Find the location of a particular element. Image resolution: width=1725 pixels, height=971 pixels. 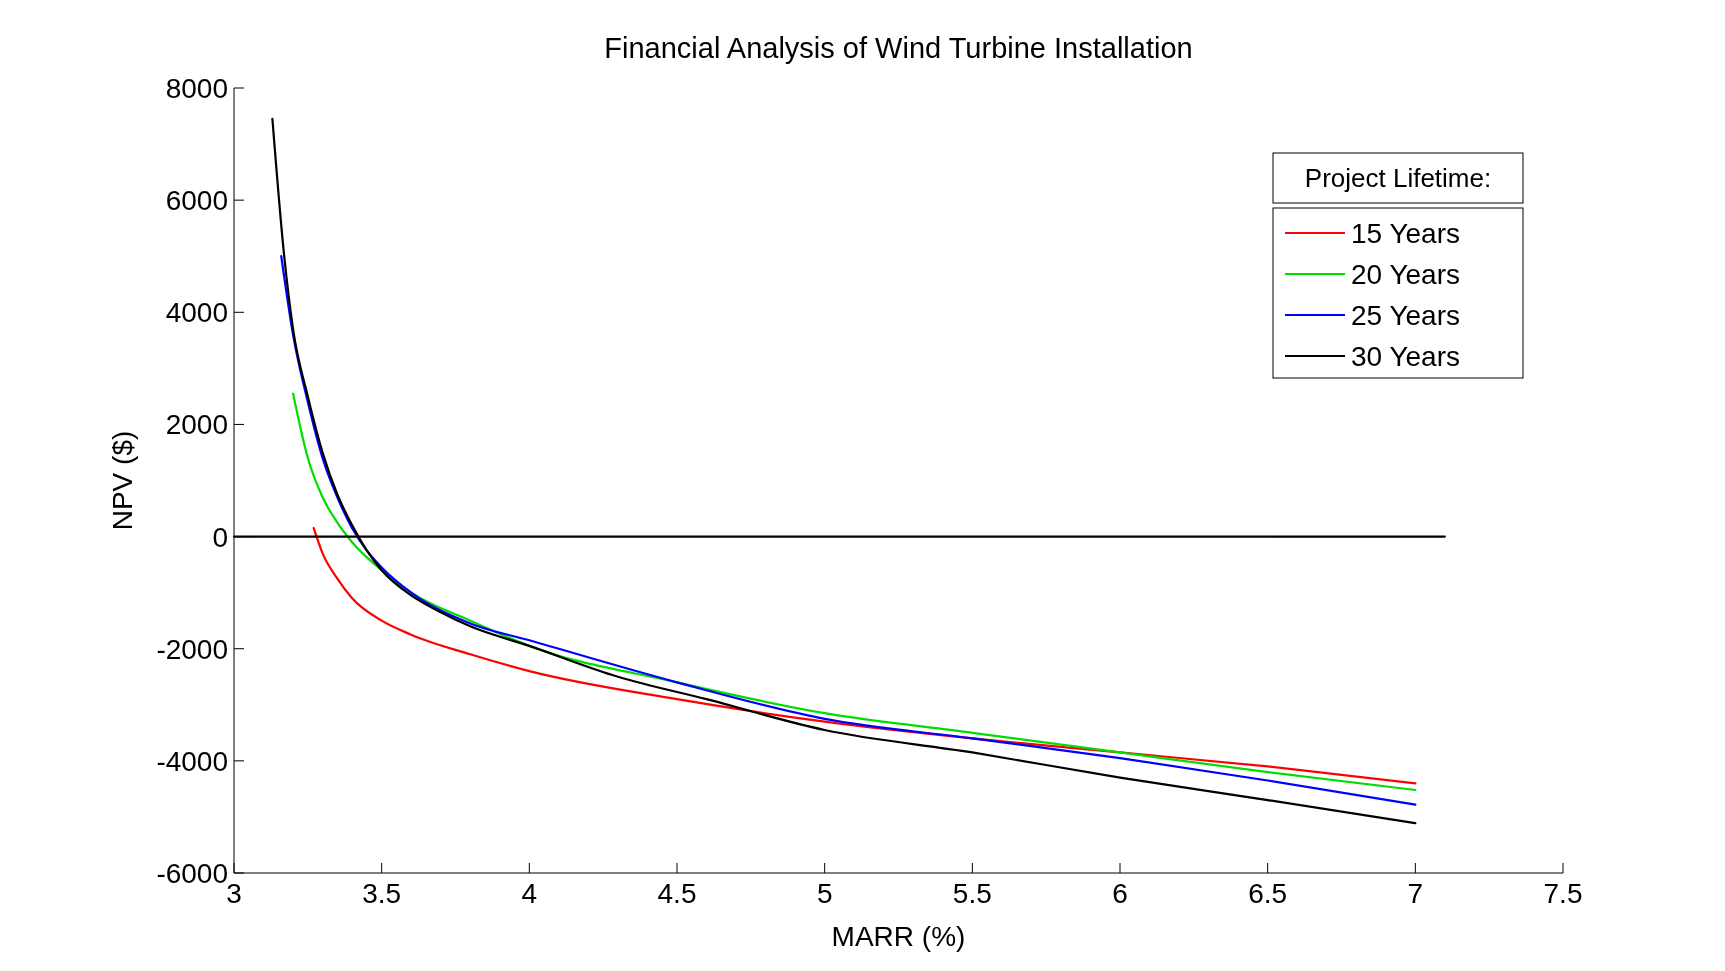

legend-label: 30 Years is located at coordinates (1405, 356).